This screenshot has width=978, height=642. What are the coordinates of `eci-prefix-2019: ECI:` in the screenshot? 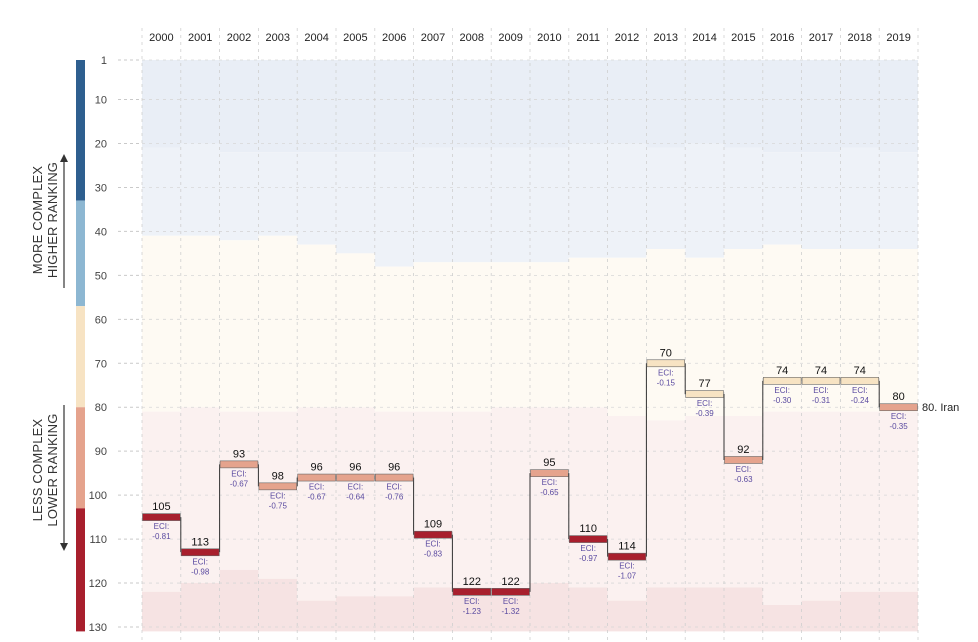 It's located at (899, 416).